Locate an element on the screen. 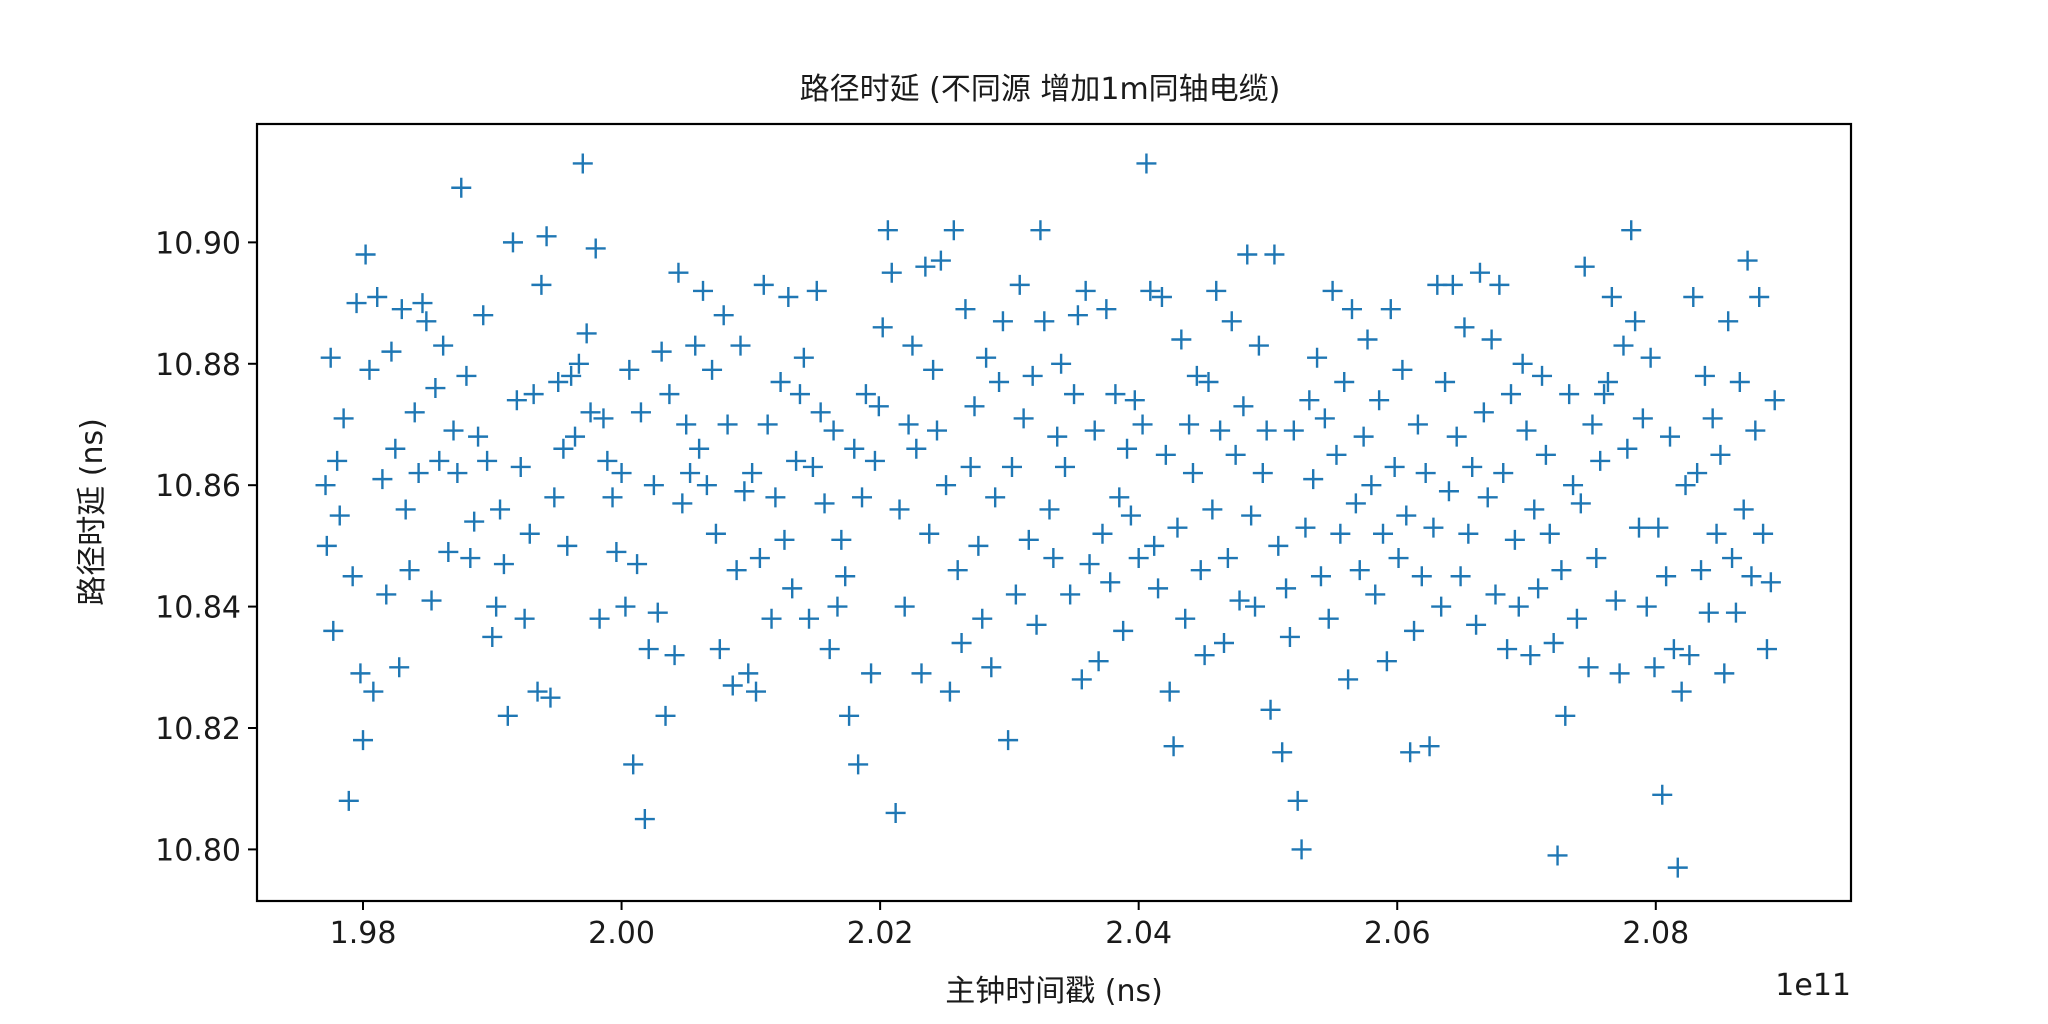  x-tick-label: 2.02 is located at coordinates (880, 933).